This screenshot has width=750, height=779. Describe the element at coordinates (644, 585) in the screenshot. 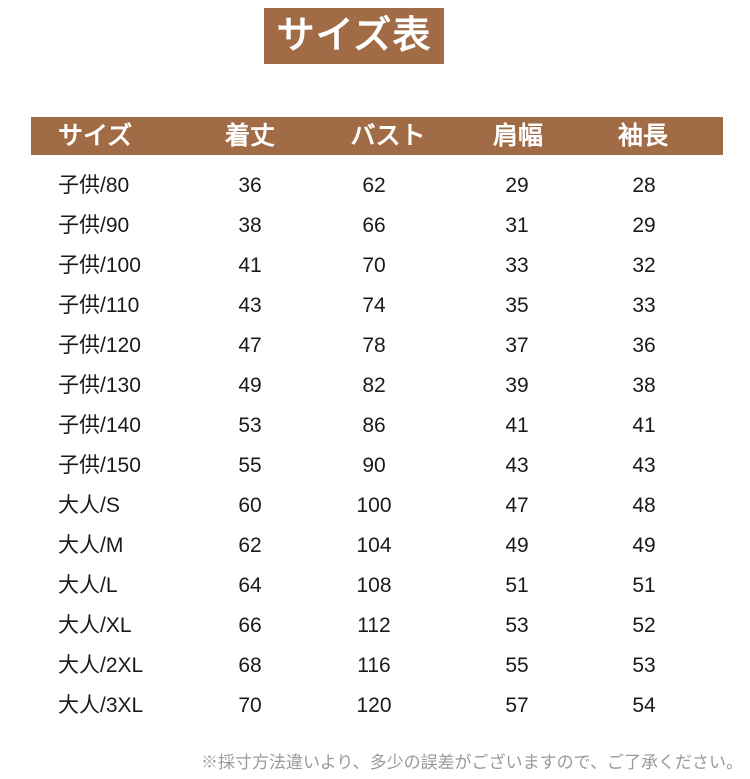

I see `cell-sleeve: 51` at that location.